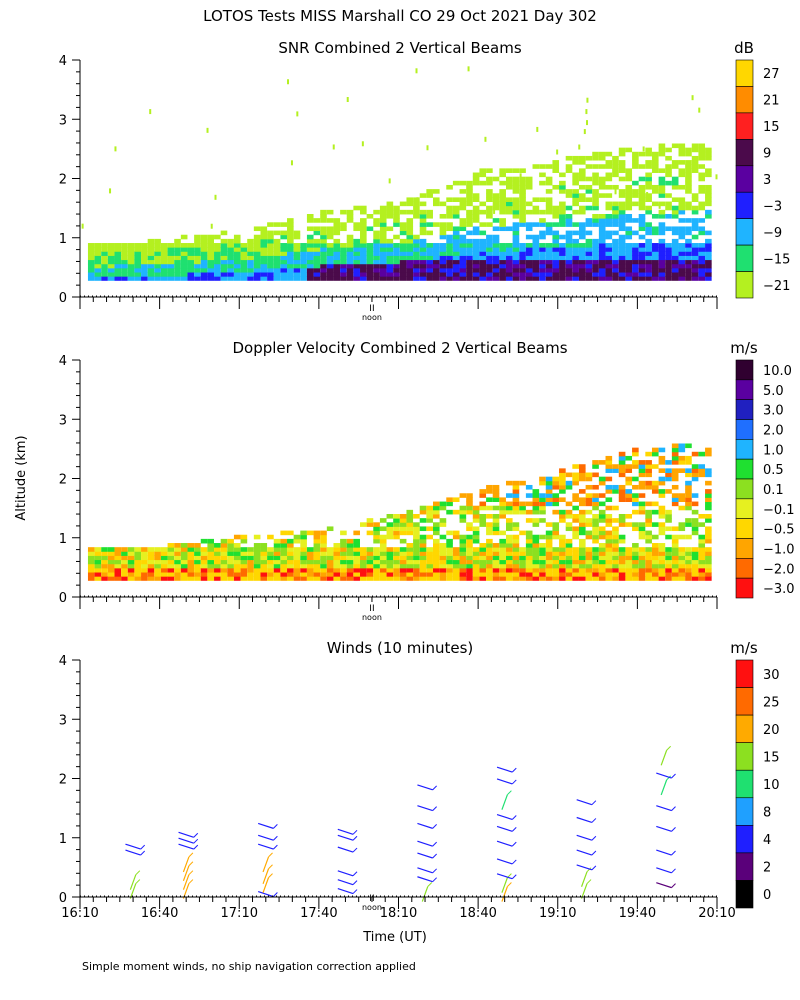 Image resolution: width=800 pixels, height=1000 pixels. What do you see at coordinates (767, 813) in the screenshot?
I see `colorbar-label: 8` at bounding box center [767, 813].